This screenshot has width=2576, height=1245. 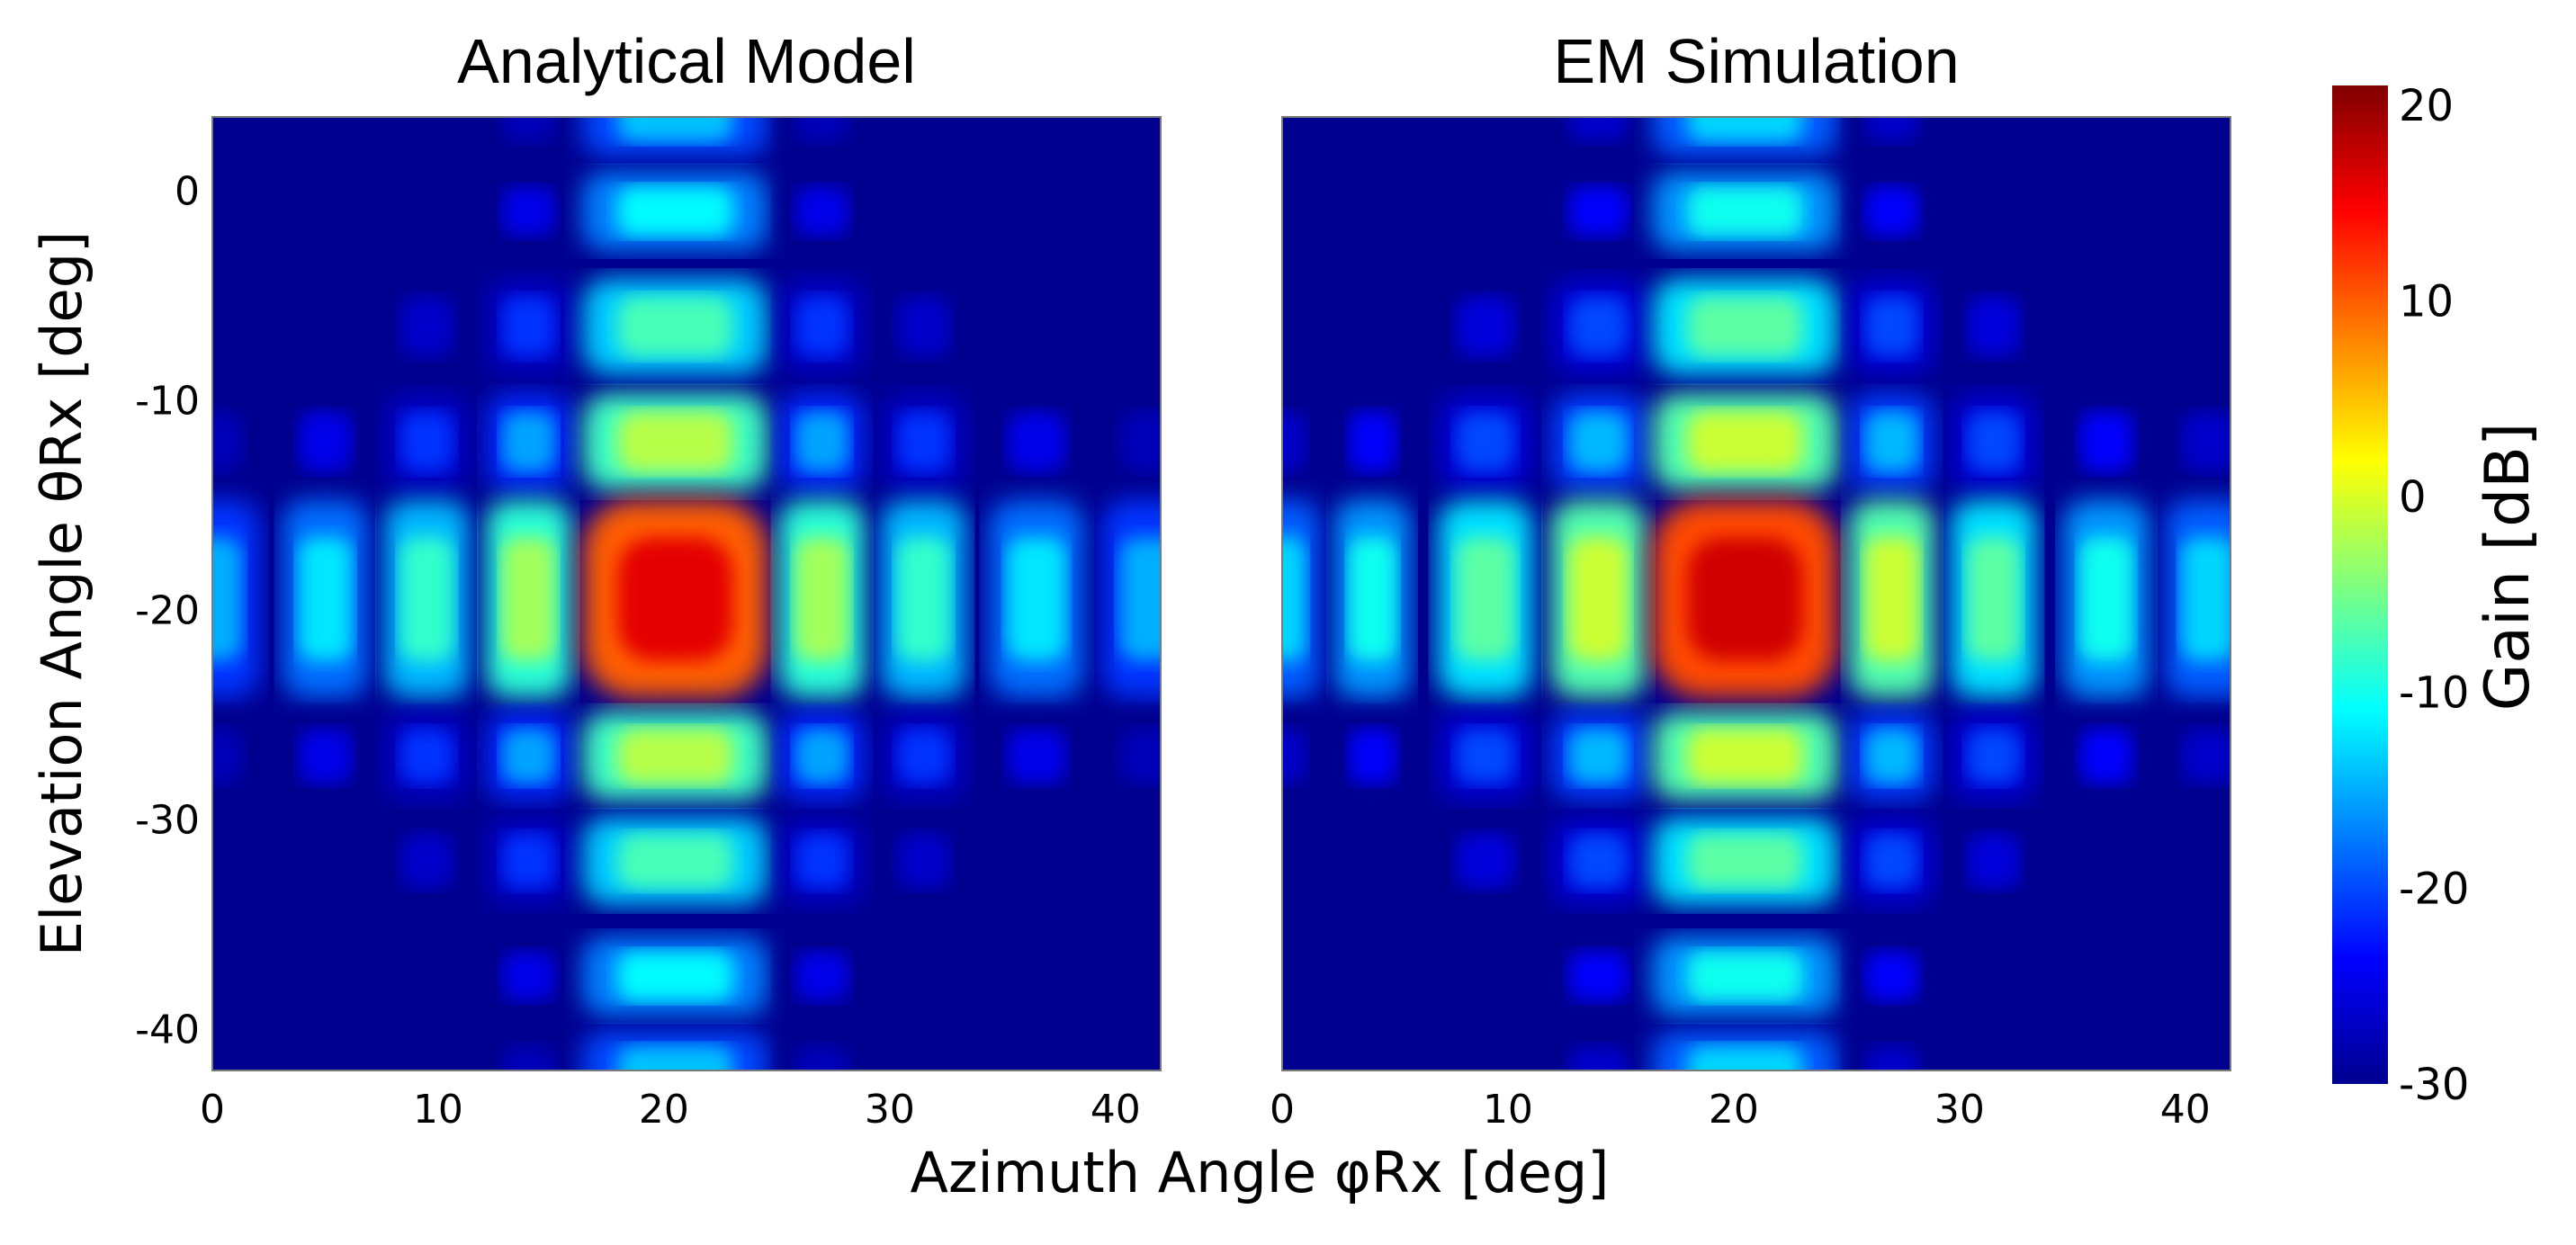 What do you see at coordinates (168, 610) in the screenshot?
I see `y-tick-label: -20` at bounding box center [168, 610].